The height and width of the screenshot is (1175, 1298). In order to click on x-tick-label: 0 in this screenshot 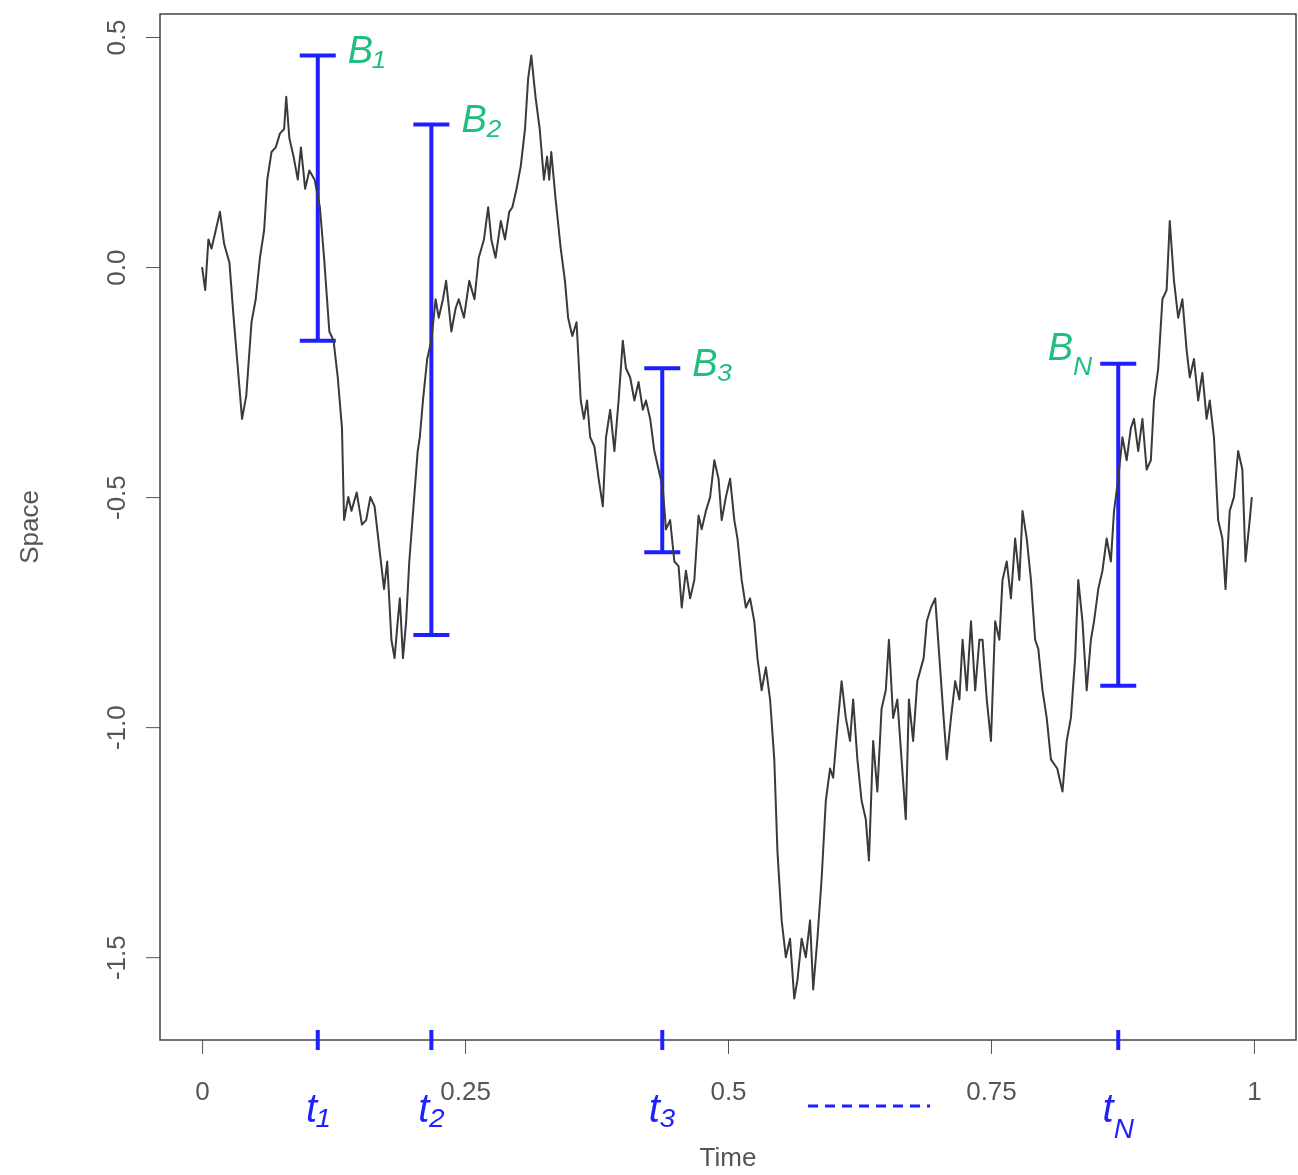, I will do `click(202, 1091)`.